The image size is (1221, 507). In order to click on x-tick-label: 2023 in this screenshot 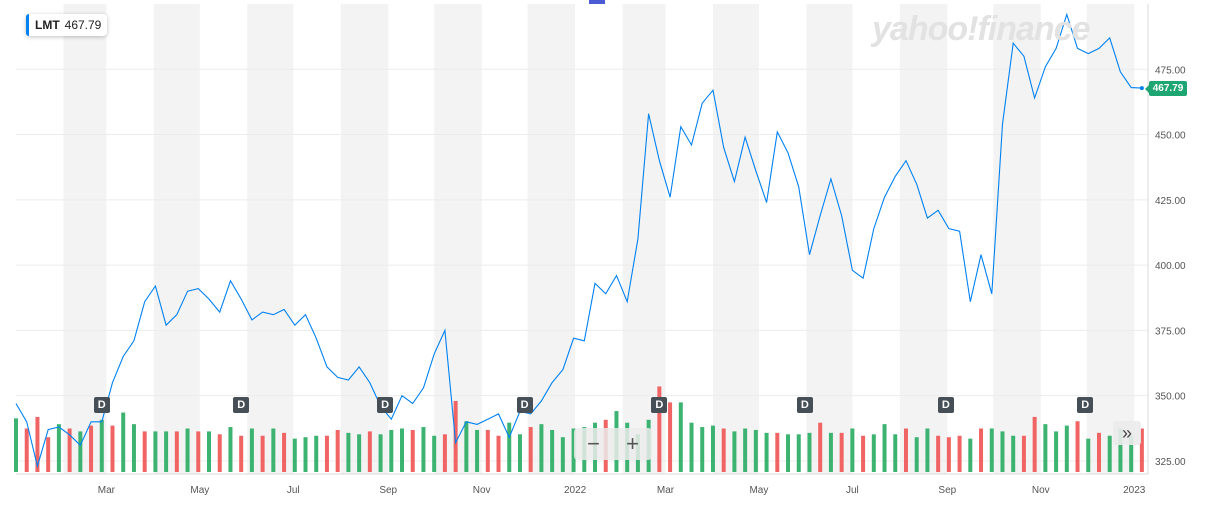, I will do `click(1134, 490)`.